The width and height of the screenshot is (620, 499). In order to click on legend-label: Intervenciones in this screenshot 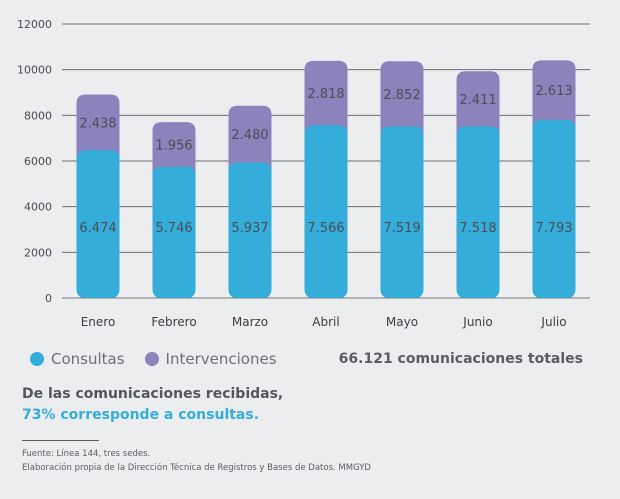, I will do `click(221, 359)`.